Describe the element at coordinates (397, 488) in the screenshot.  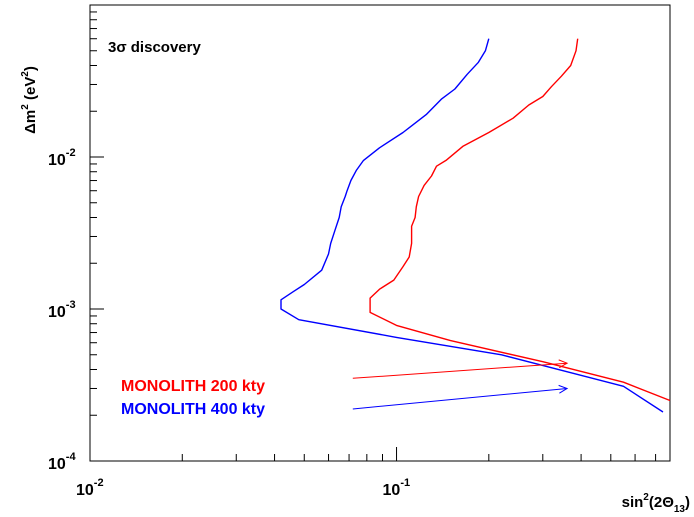
I see `x-tick-label: 10⁻¹` at that location.